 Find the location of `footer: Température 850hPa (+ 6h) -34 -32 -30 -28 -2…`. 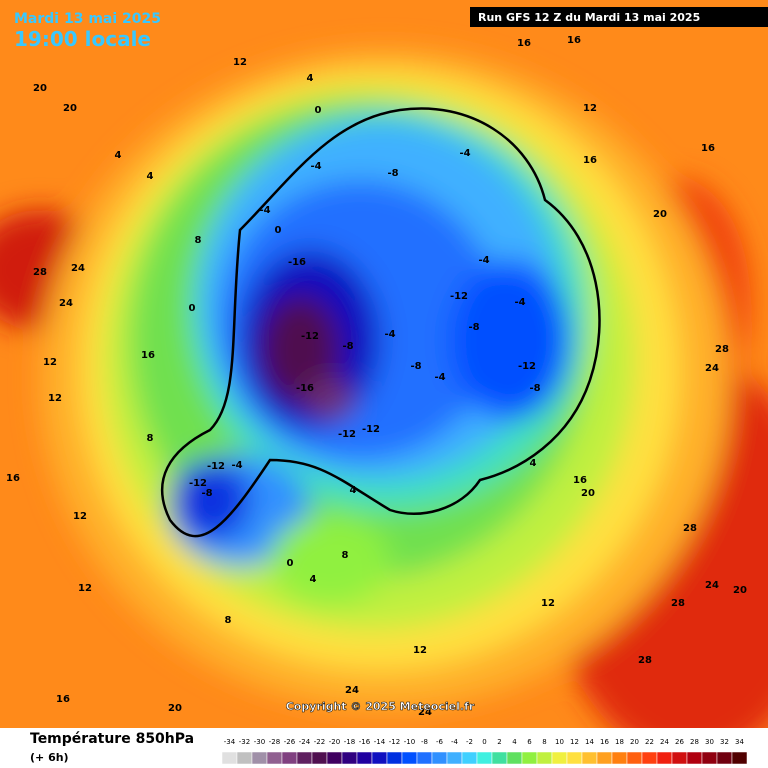

footer: Température 850hPa (+ 6h) -34 -32 -30 -28 -2… is located at coordinates (384, 748).